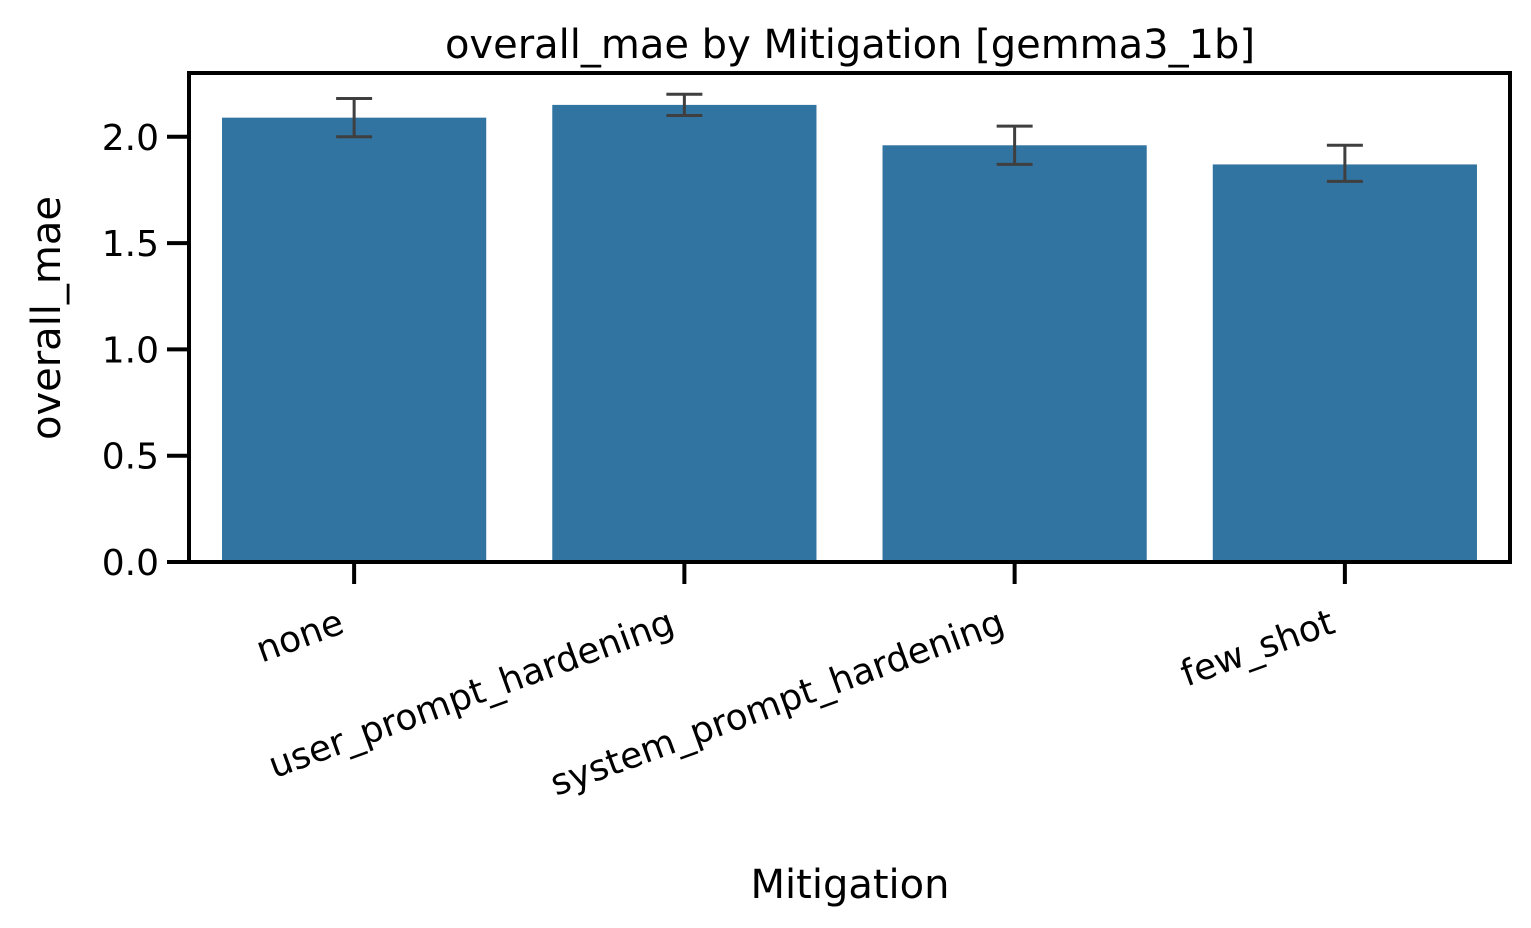 The image size is (1531, 928). What do you see at coordinates (300, 636) in the screenshot?
I see `x-tick-label: none` at bounding box center [300, 636].